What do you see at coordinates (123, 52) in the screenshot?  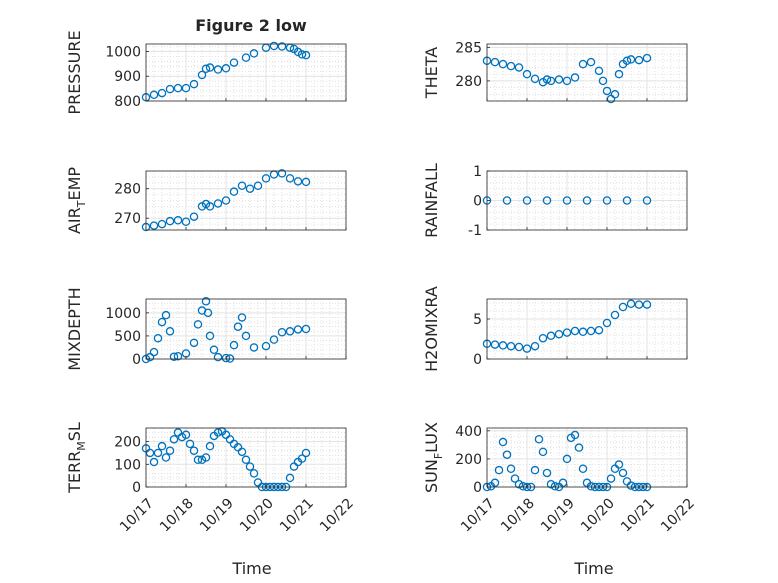 I see `y-tick-label: 1000` at bounding box center [123, 52].